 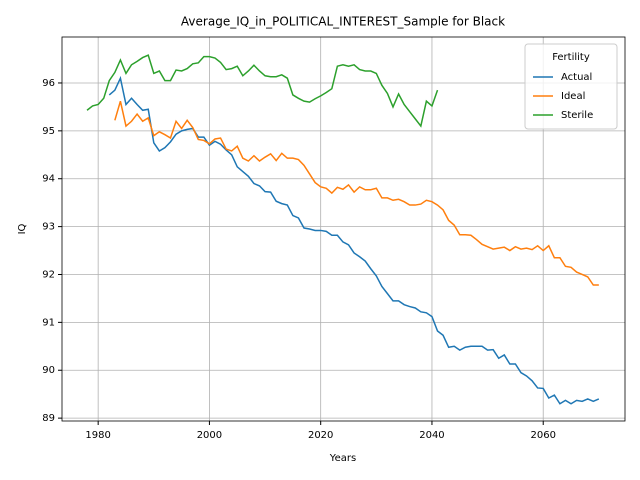 I want to click on y-tick-label: 91, so click(x=48, y=322).